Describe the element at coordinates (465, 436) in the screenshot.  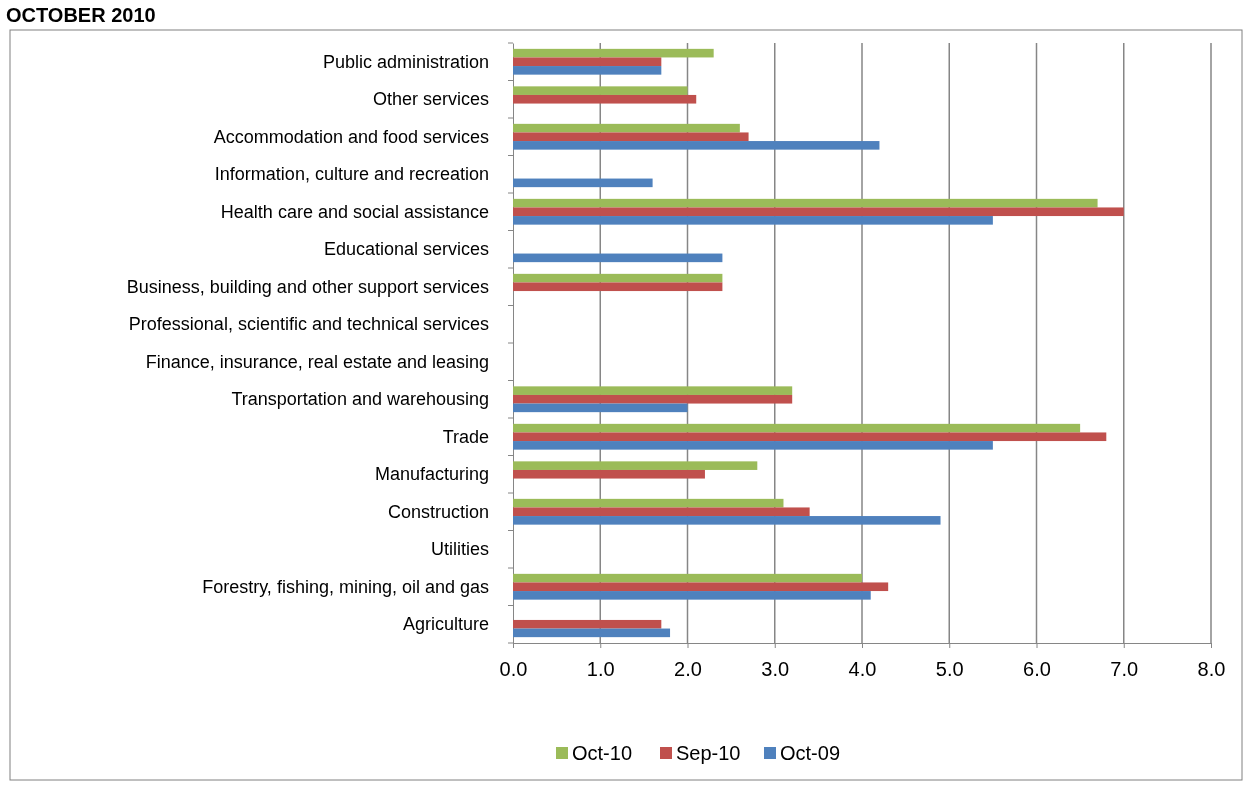
I see `y-tick-label: Trade` at that location.